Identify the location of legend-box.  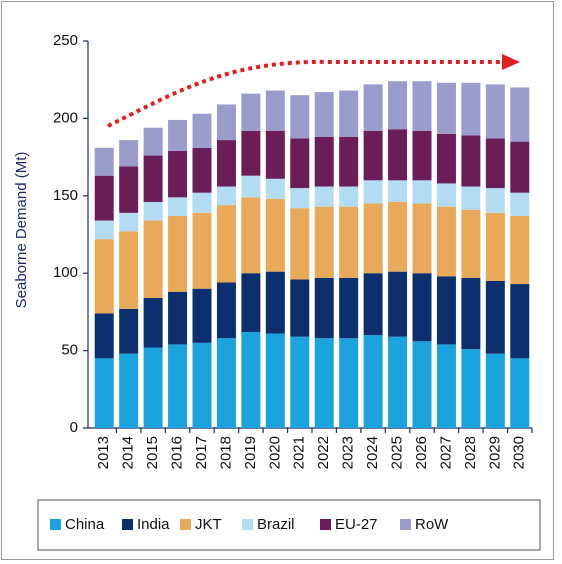
(289, 525).